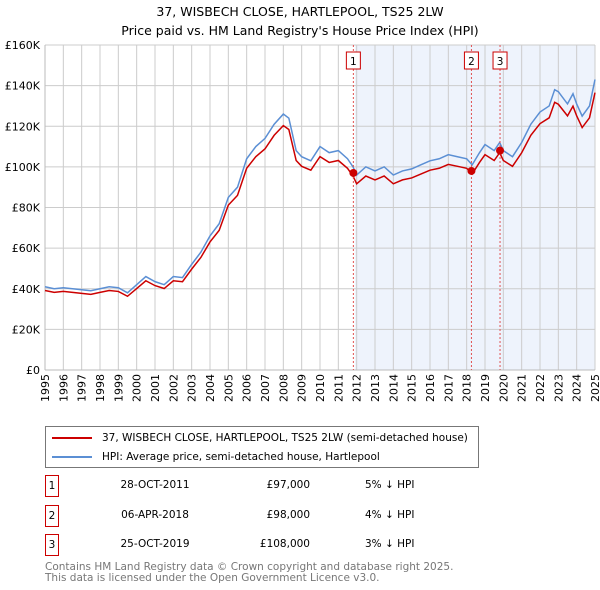  I want to click on y-tick-label: £40K, so click(26, 289).